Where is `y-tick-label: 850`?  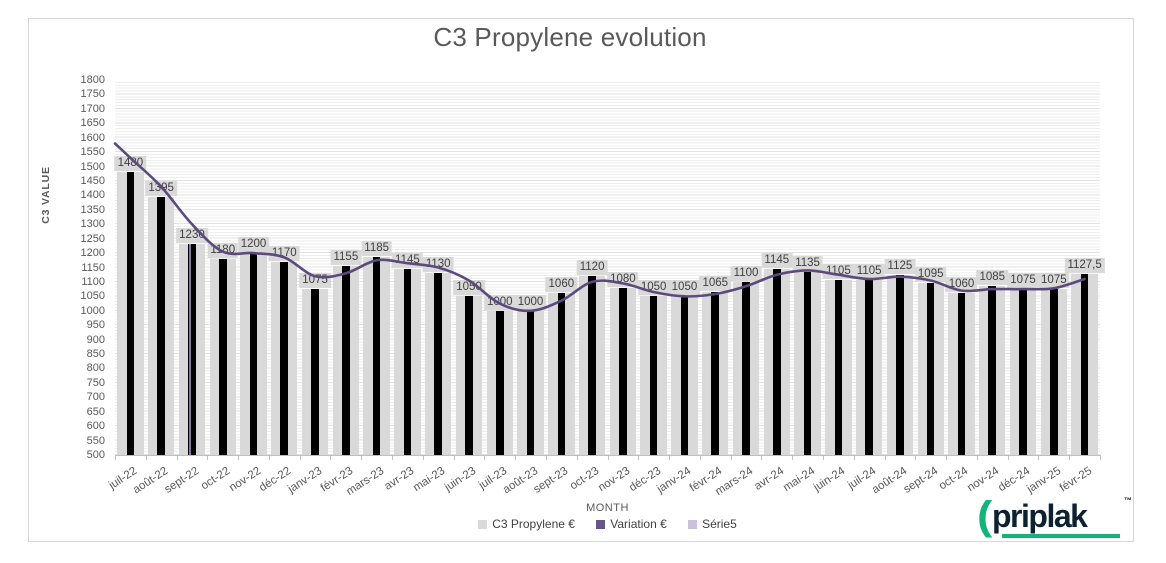 y-tick-label: 850 is located at coordinates (95, 354).